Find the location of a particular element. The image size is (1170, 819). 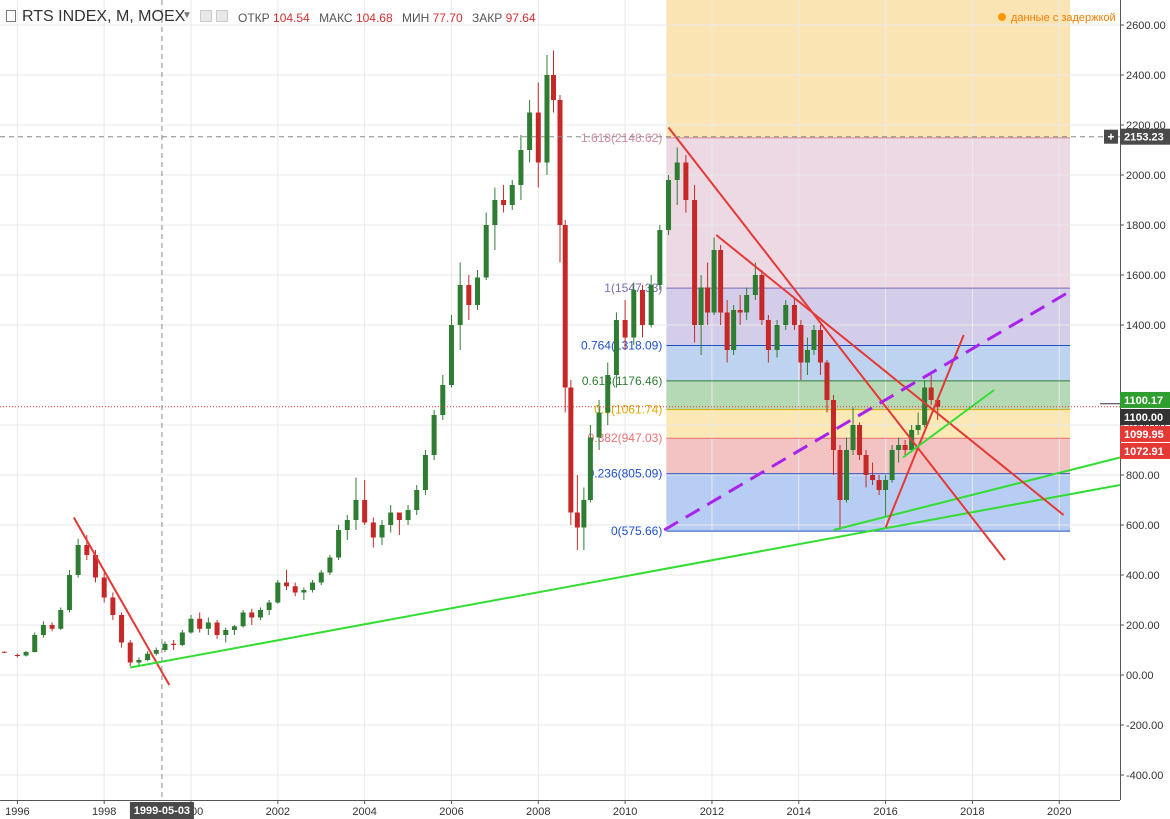

close-label: ЗАКР is located at coordinates (487, 18).